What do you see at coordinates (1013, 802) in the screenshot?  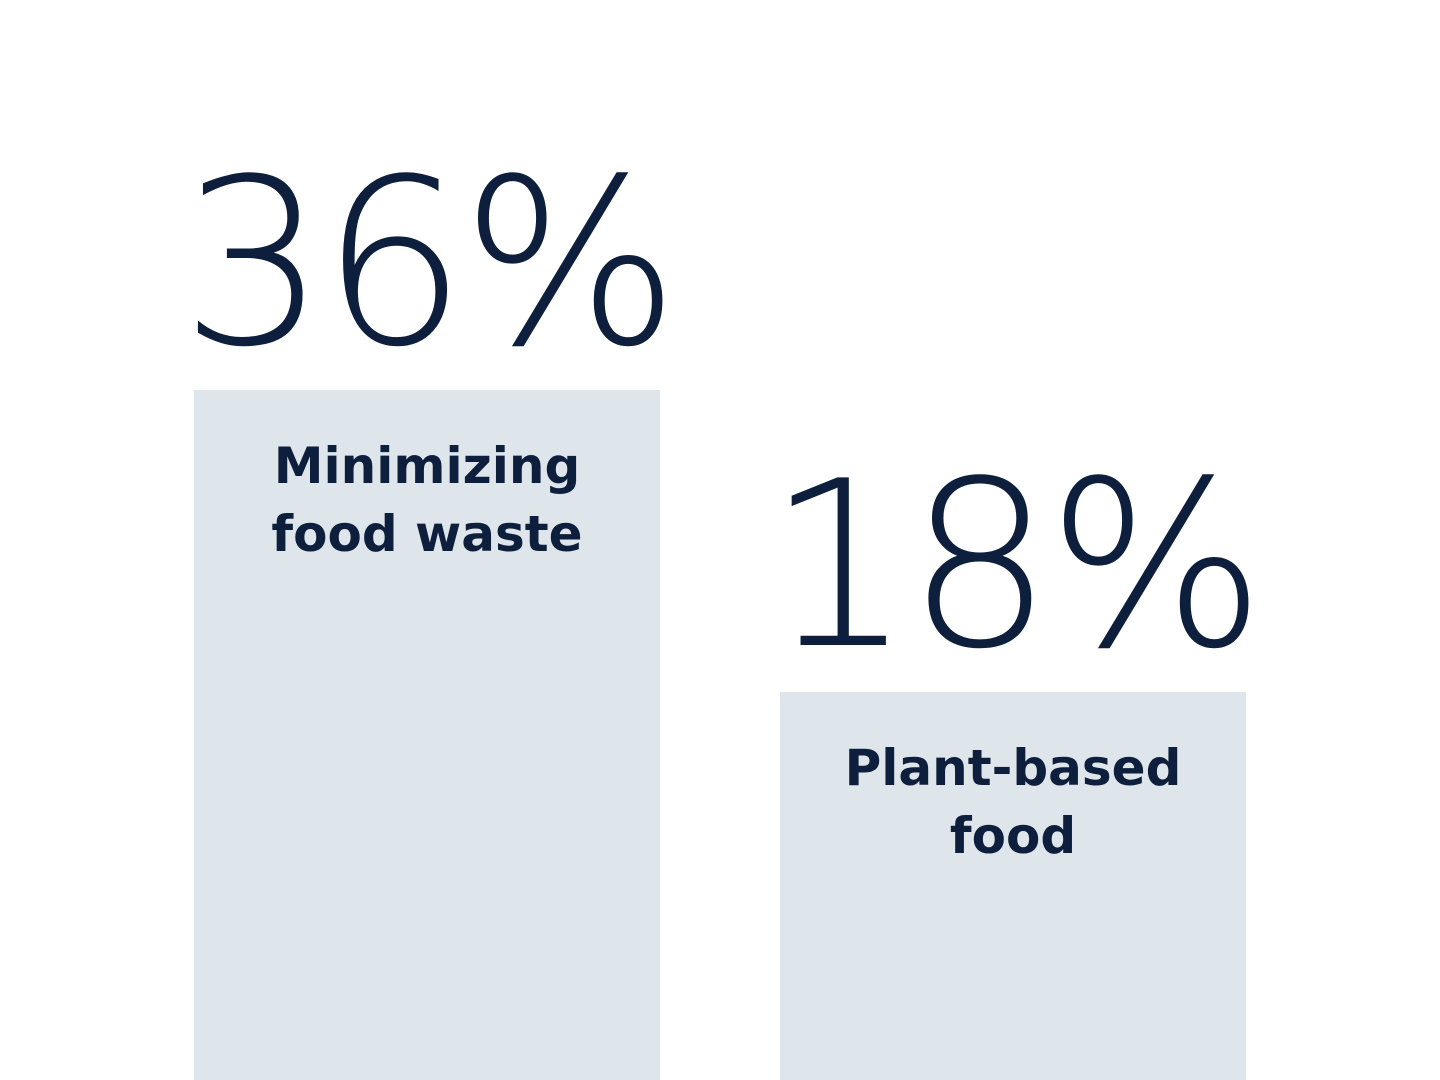 I see `category-label: Plant-based food` at bounding box center [1013, 802].